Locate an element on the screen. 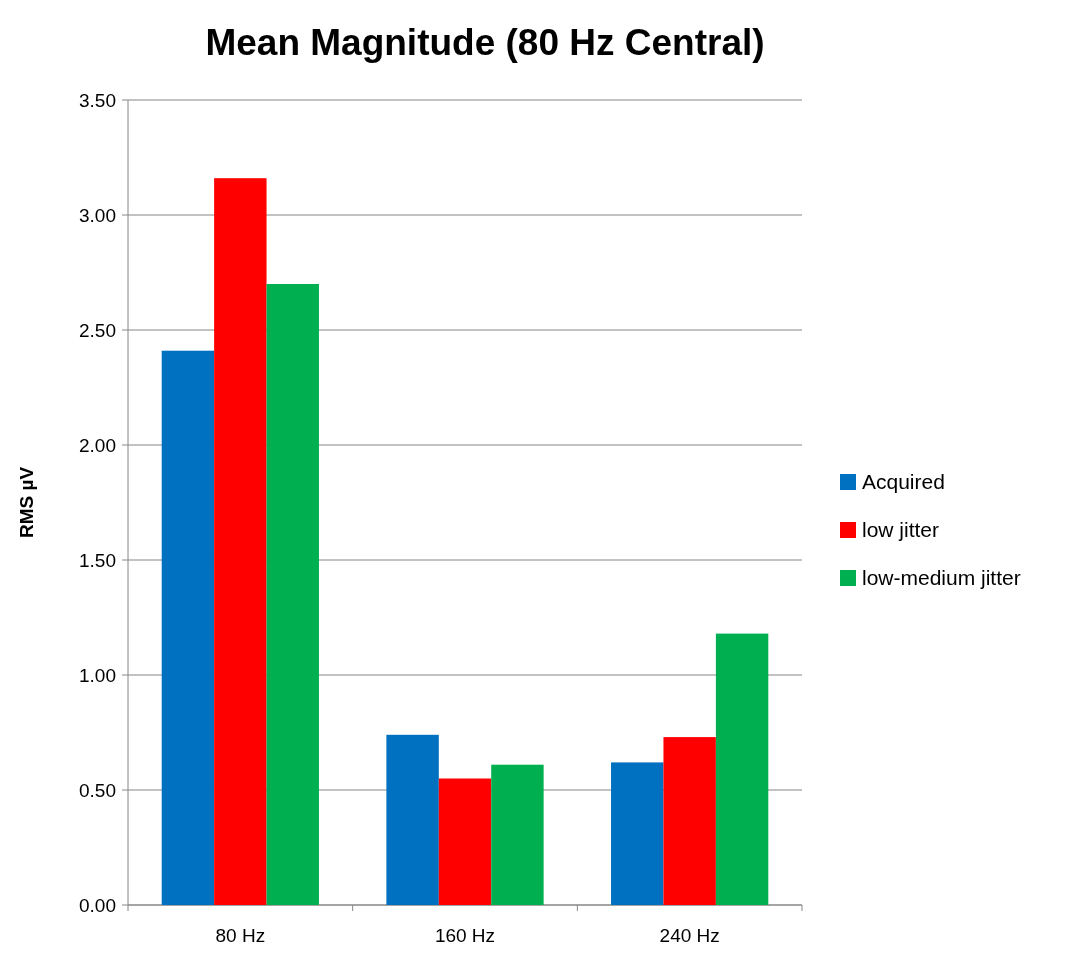  y-tick-label: 2.50 is located at coordinates (97, 330).